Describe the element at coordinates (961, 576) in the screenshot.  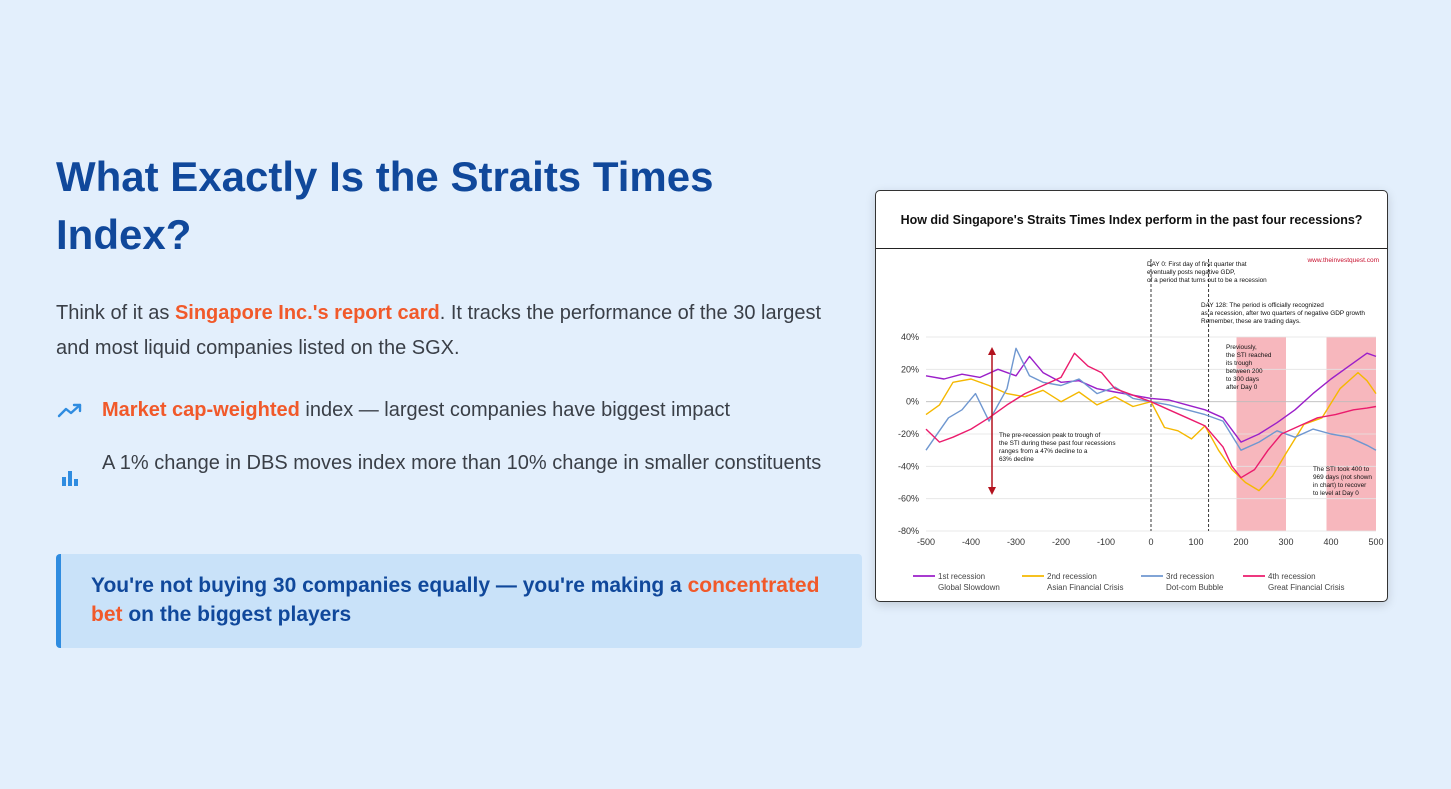
I see `legend-label-1: 1st recession` at that location.